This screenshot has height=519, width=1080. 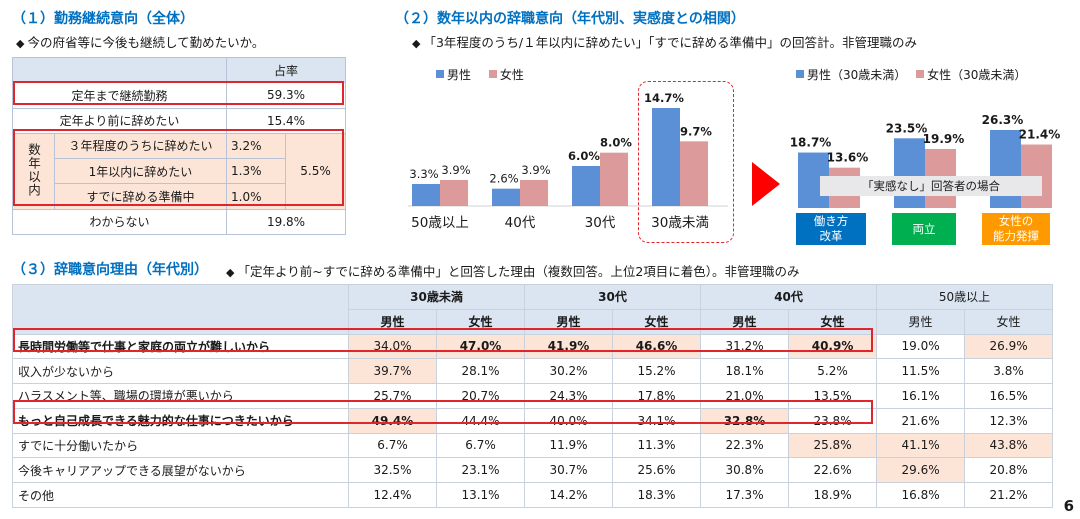 I want to click on reason-value: 32.5%, so click(x=392, y=470).